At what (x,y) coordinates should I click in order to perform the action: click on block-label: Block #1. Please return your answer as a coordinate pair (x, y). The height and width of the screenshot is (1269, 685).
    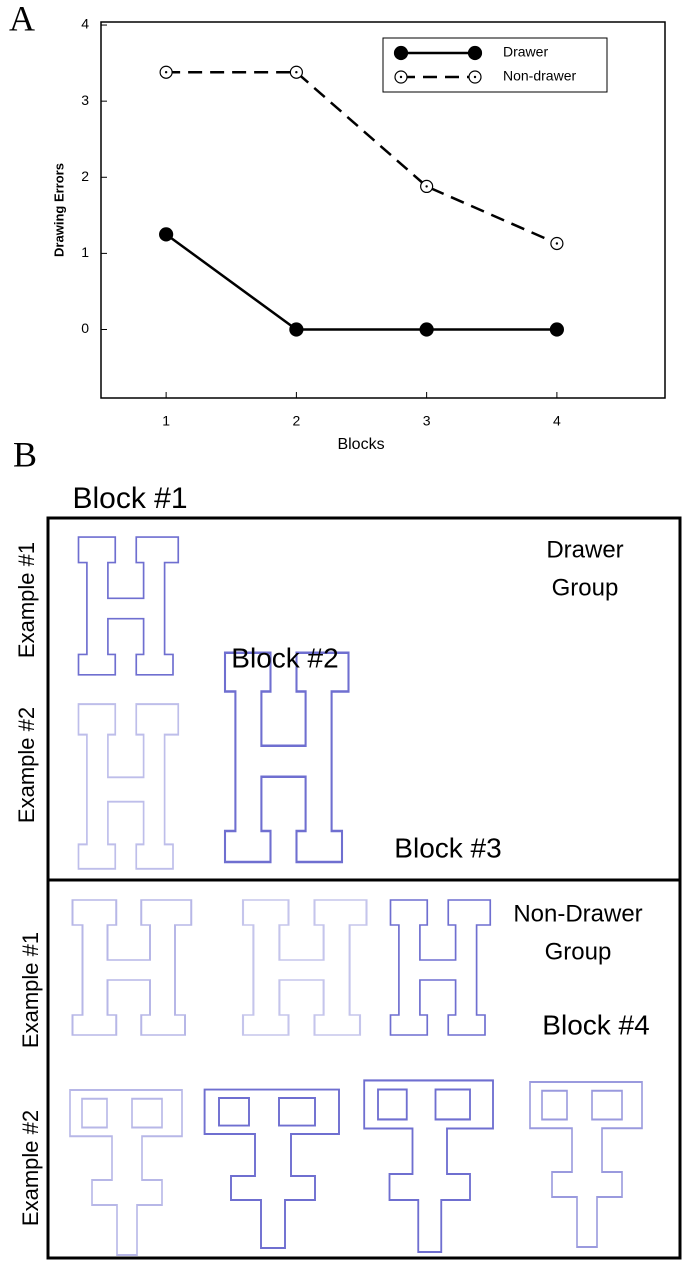
    Looking at the image, I should click on (129, 498).